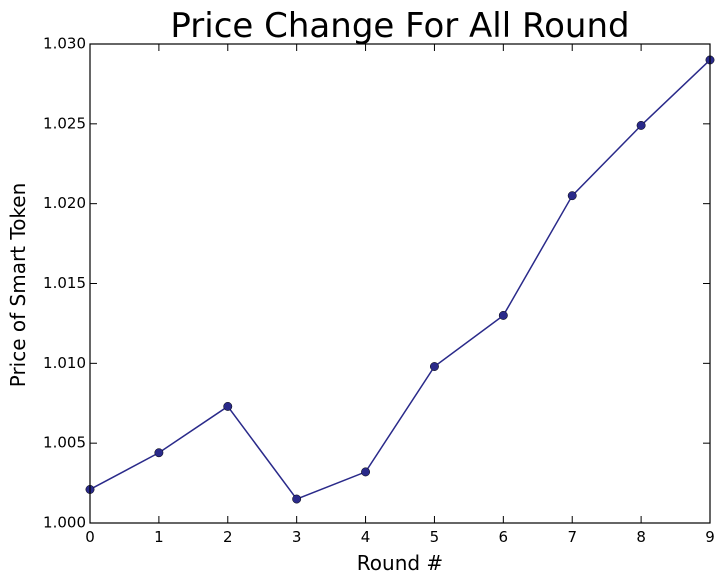  Describe the element at coordinates (64, 363) in the screenshot. I see `y-tick-label: 1.010` at that location.